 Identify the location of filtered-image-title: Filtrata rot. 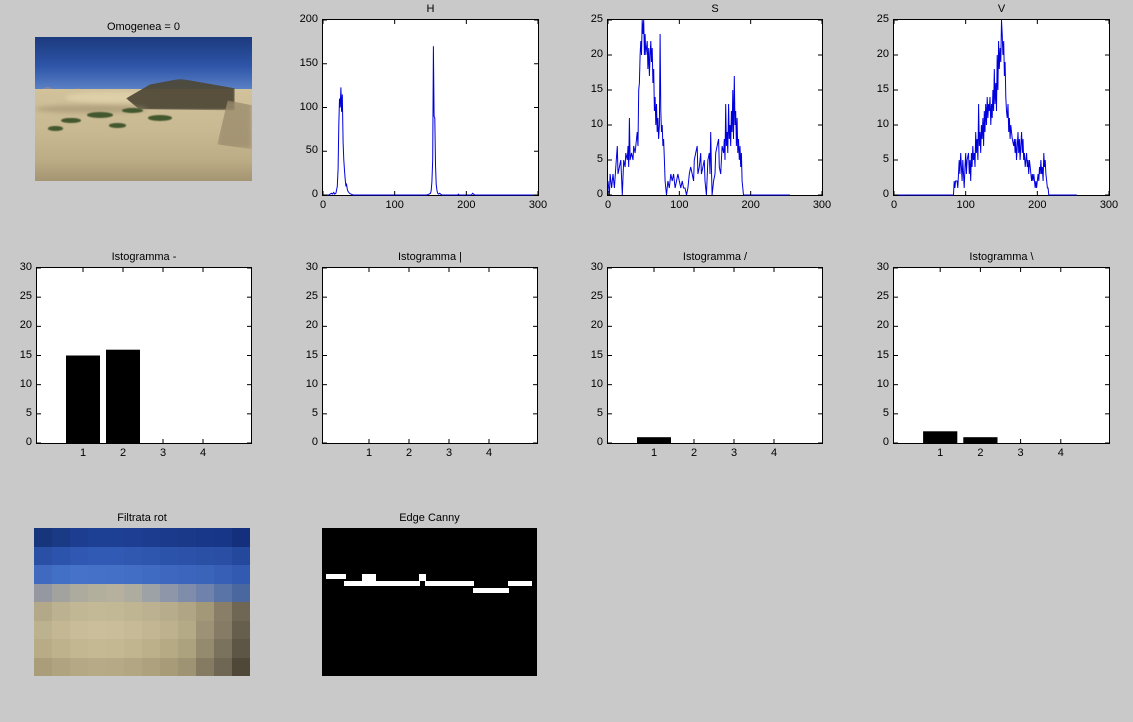
(142, 518).